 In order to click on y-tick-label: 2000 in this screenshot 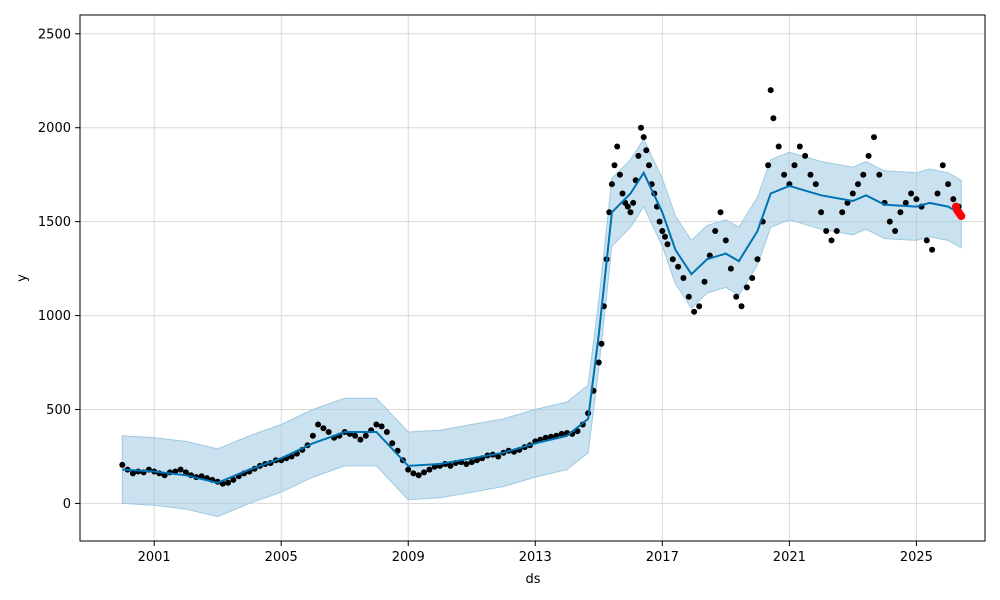, I will do `click(54, 128)`.